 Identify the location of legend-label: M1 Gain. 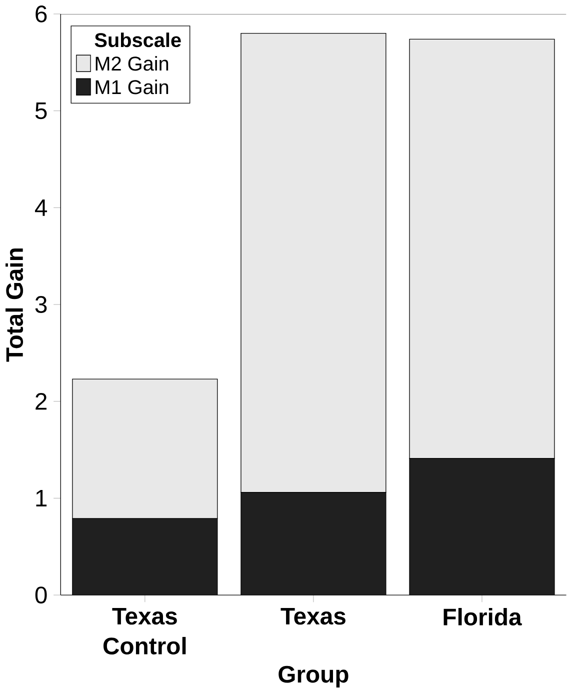
(132, 87).